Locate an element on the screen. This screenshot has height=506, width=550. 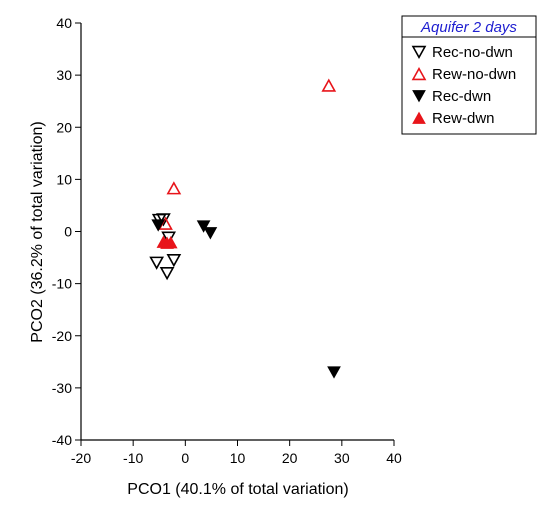
legend-box is located at coordinates (469, 75).